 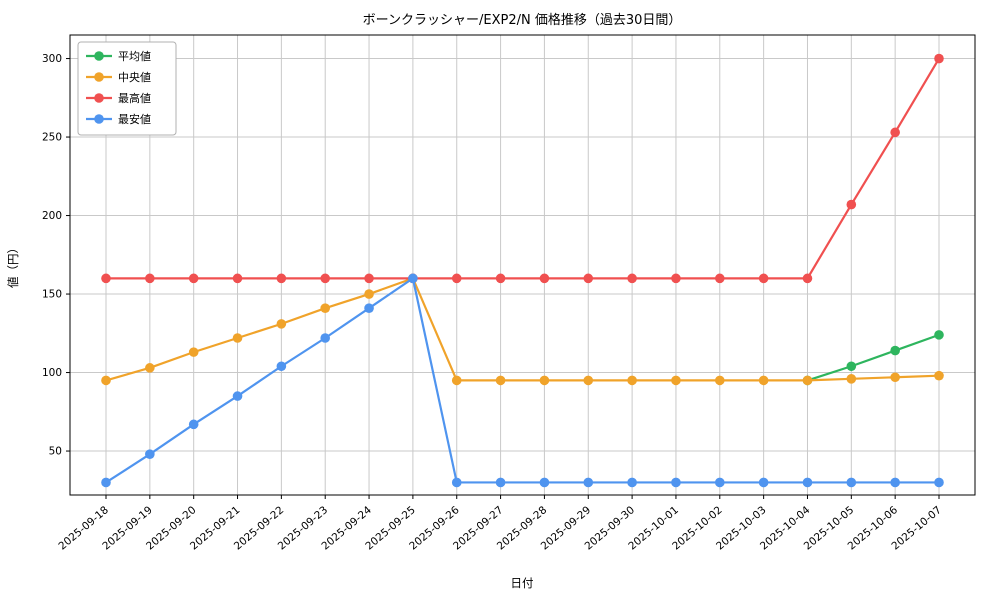 I want to click on legend-marker-max, so click(x=99, y=98).